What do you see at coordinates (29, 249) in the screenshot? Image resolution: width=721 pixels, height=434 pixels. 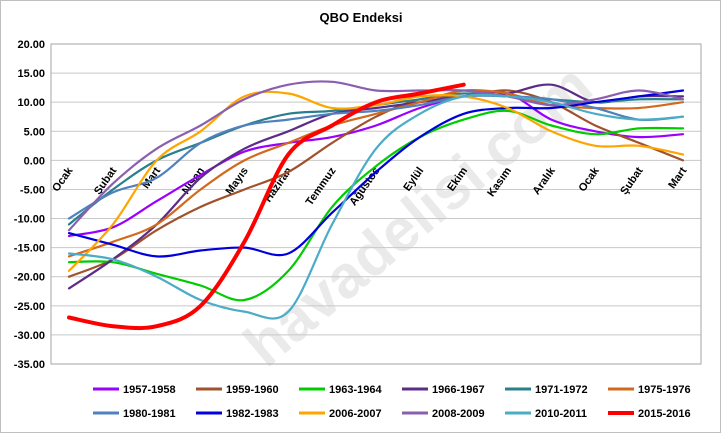 I see `y-tick-label: -15.00` at bounding box center [29, 249].